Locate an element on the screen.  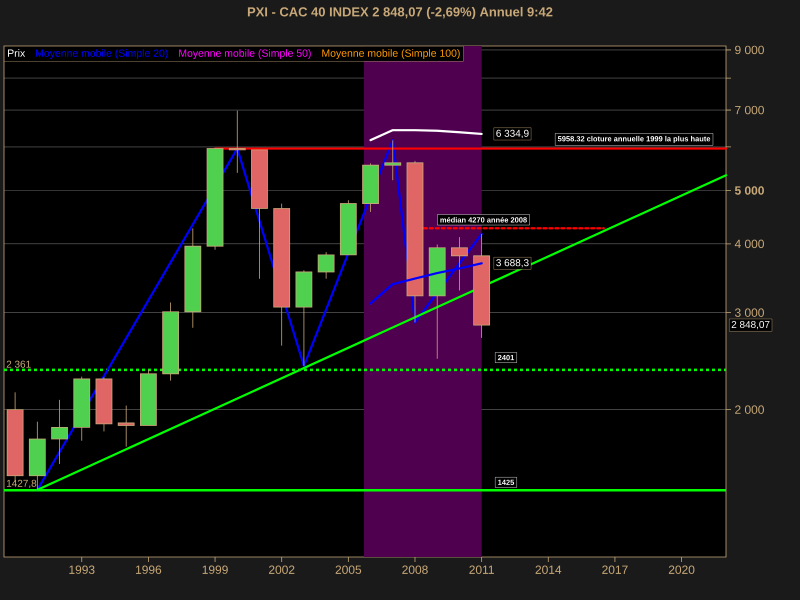
legend-label: Moyenne mobile (Simple 100) is located at coordinates (391, 54).